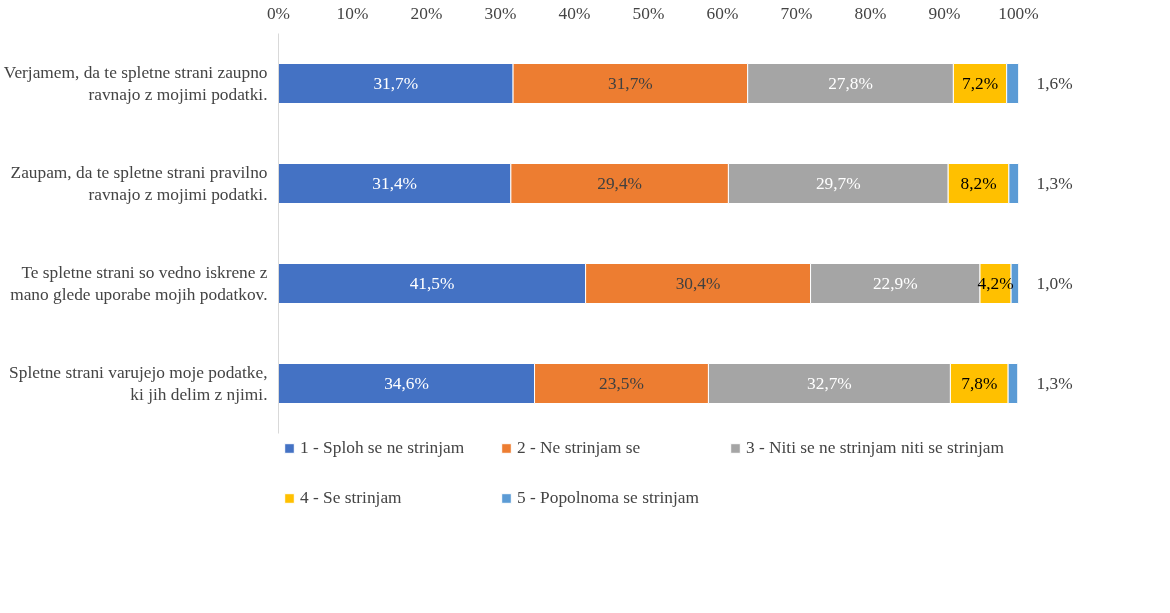 This screenshot has height=613, width=1170. I want to click on data-label: 27,8%, so click(850, 83).